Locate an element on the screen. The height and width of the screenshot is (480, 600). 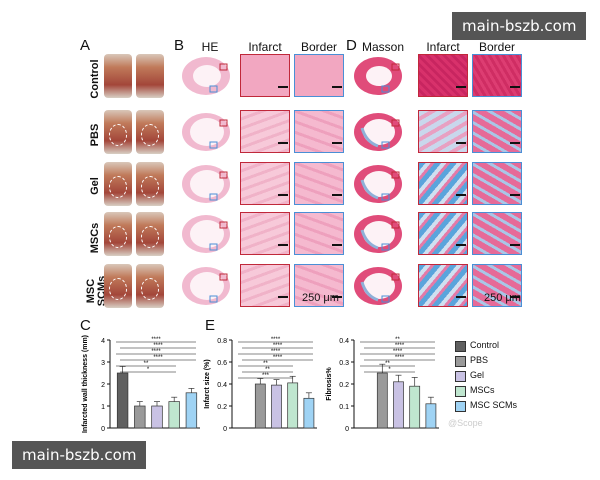
y-tick-label: 2 is located at coordinates (103, 385).